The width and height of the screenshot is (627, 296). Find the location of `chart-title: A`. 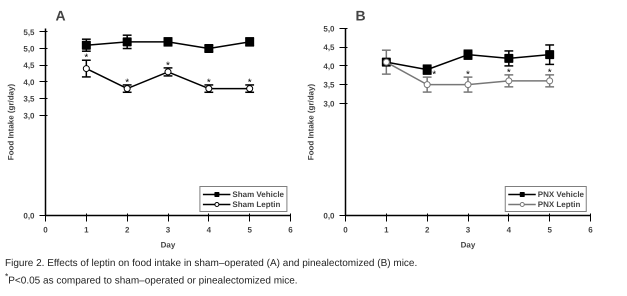

chart-title: A is located at coordinates (61, 16).